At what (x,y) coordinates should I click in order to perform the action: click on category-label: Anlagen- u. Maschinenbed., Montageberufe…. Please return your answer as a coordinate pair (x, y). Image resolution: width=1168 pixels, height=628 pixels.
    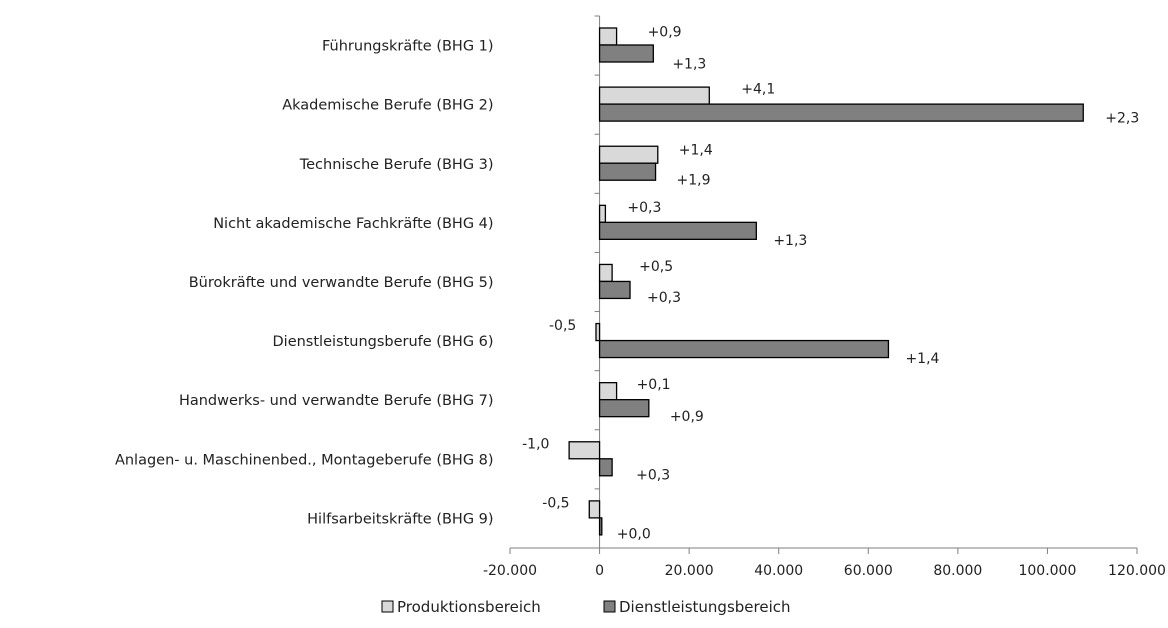
    Looking at the image, I should click on (304, 460).